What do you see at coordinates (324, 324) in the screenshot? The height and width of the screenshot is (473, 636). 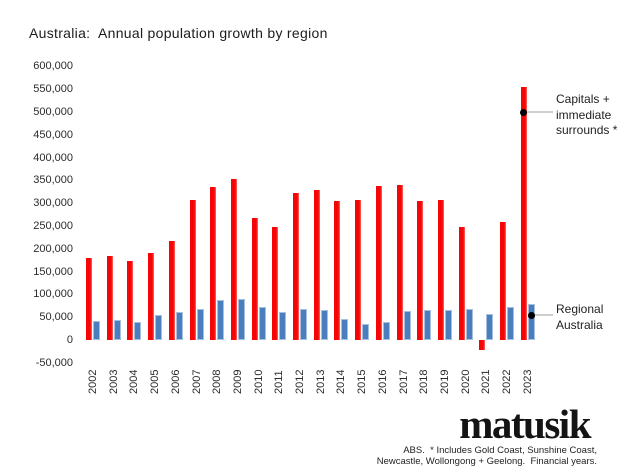 I see `bar-regional-2013` at bounding box center [324, 324].